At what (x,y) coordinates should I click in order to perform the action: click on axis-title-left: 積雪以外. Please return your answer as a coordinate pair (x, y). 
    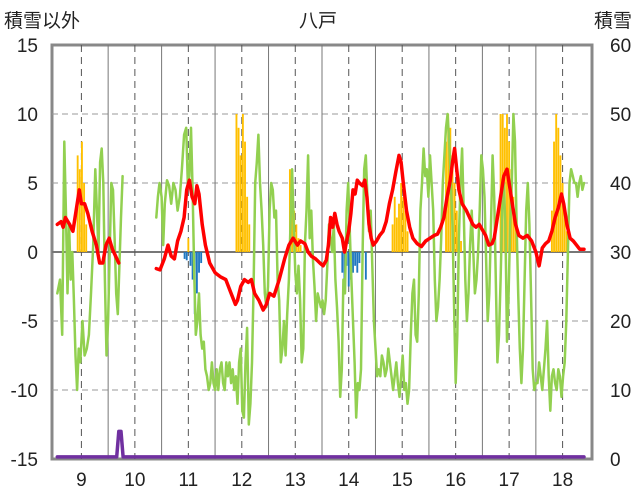
    Looking at the image, I should click on (42, 21).